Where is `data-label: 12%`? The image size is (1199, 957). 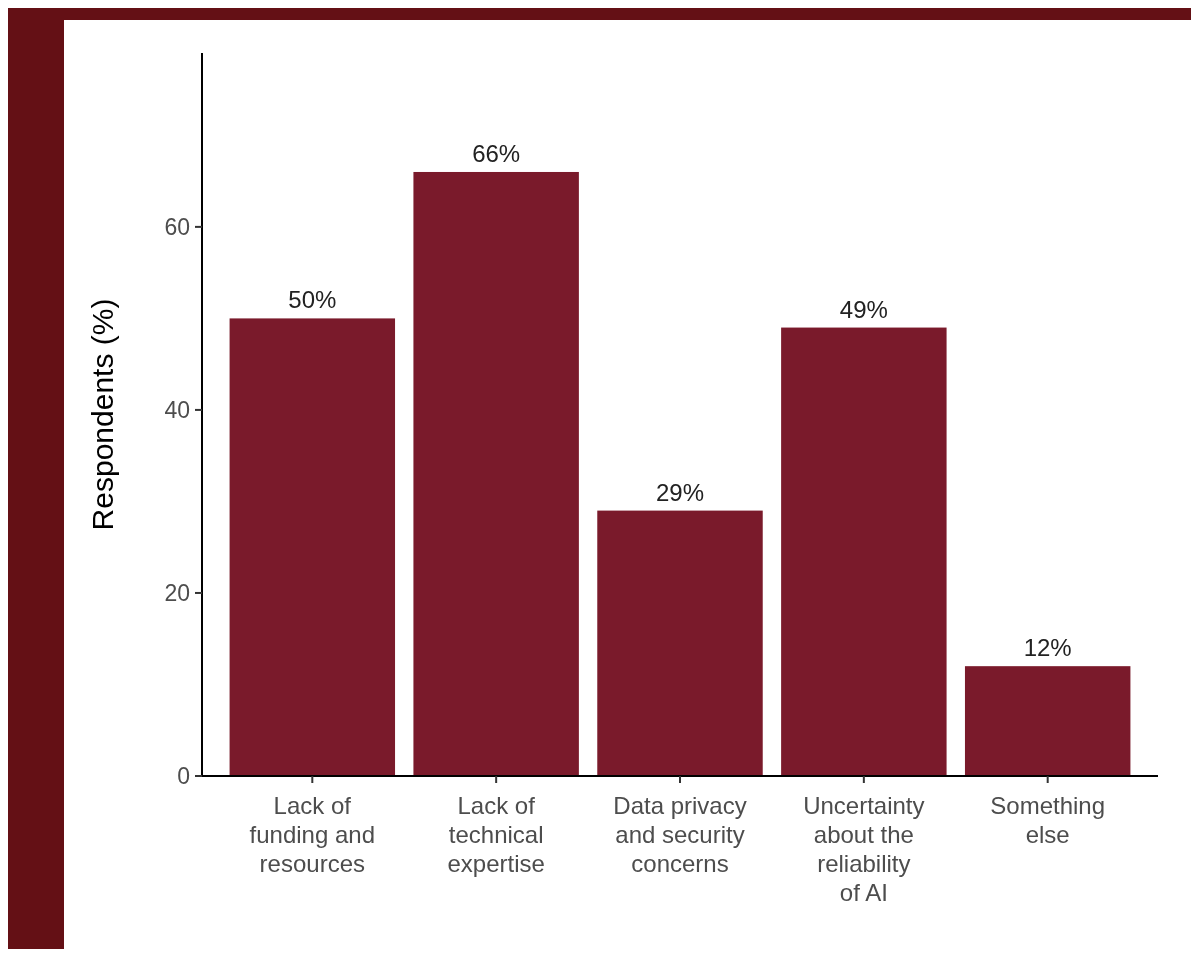 data-label: 12% is located at coordinates (1047, 648).